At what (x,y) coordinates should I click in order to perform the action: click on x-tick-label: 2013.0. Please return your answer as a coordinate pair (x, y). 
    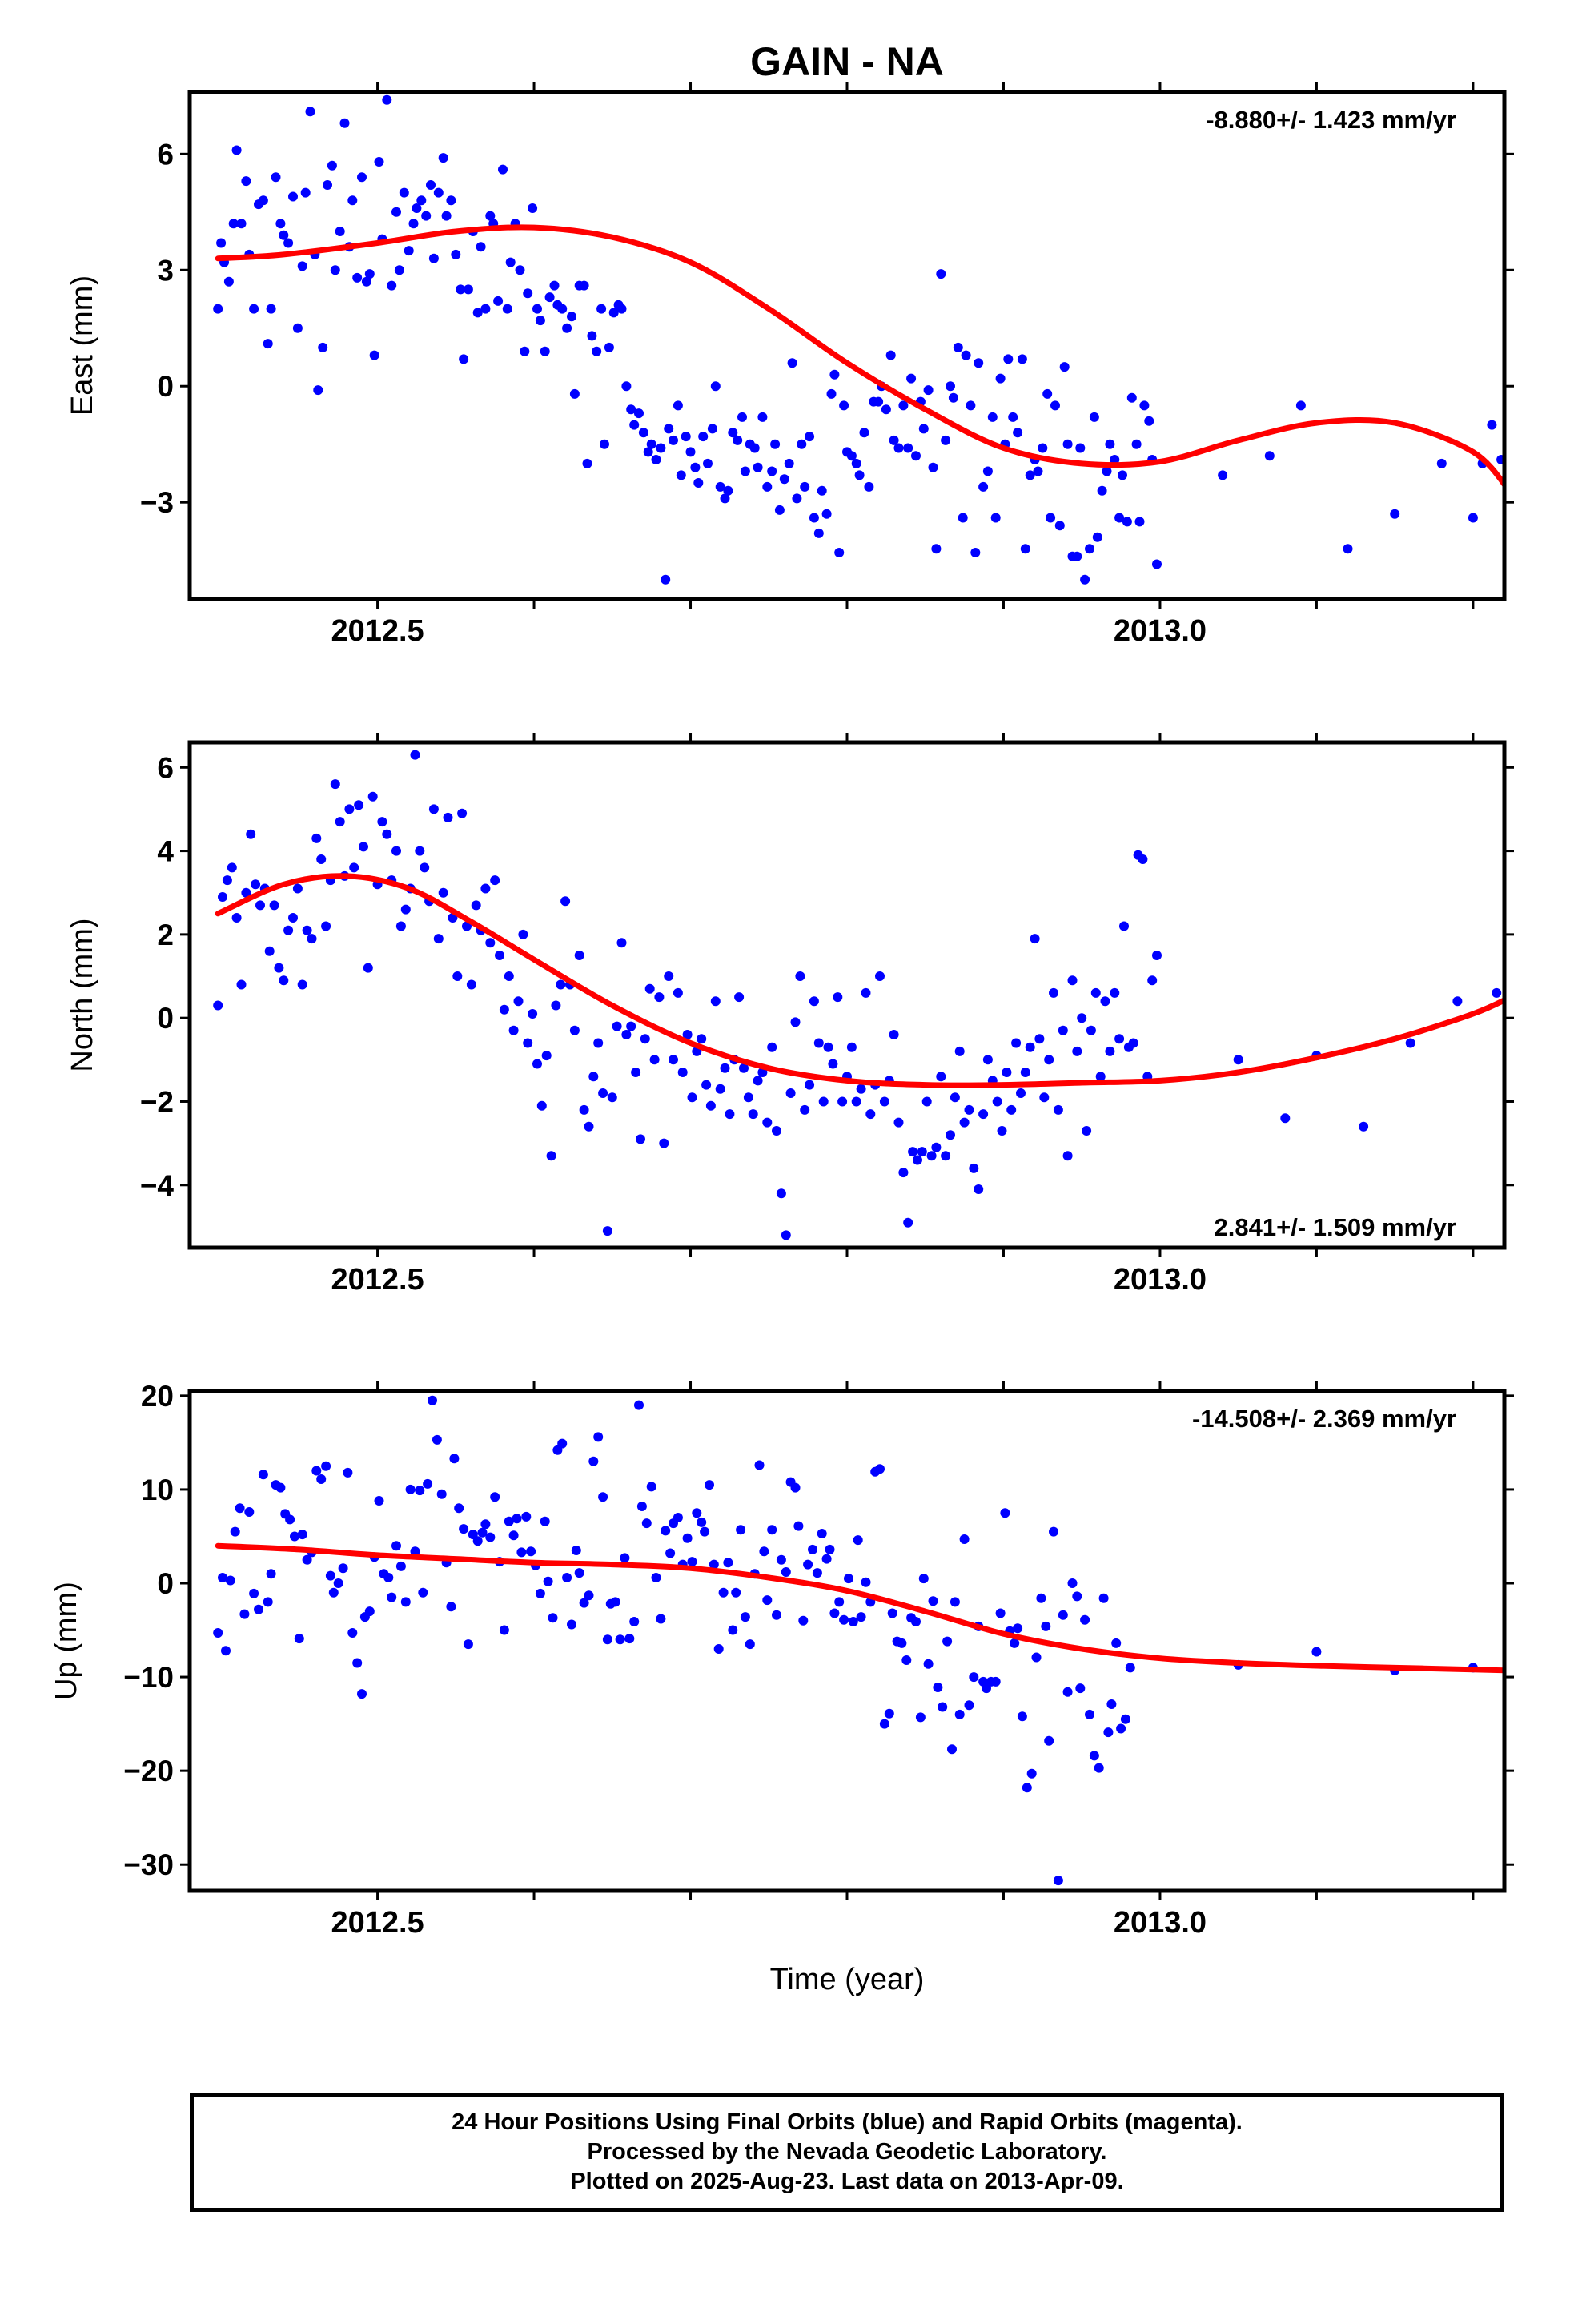
    Looking at the image, I should click on (1161, 631).